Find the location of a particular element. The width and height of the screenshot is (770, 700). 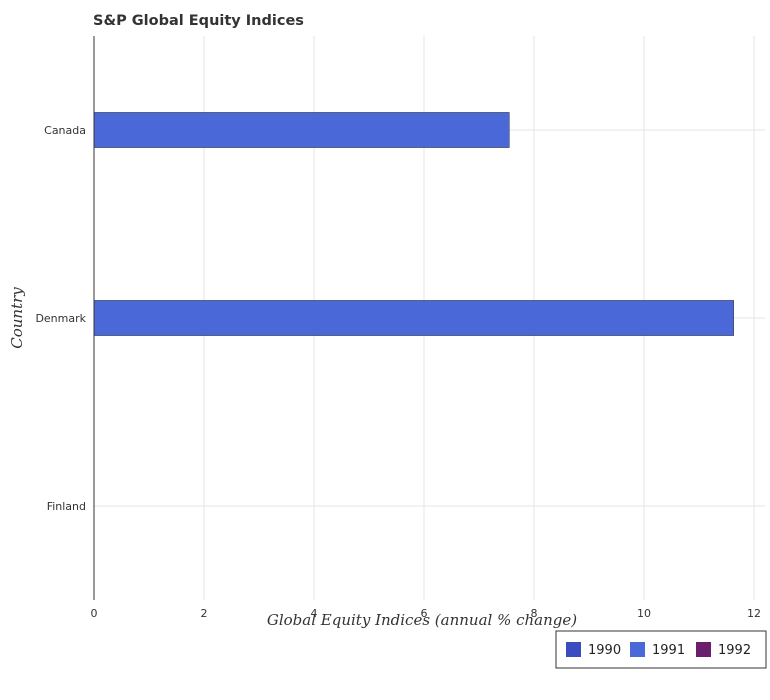

x-tick-label: 8 is located at coordinates (534, 613).